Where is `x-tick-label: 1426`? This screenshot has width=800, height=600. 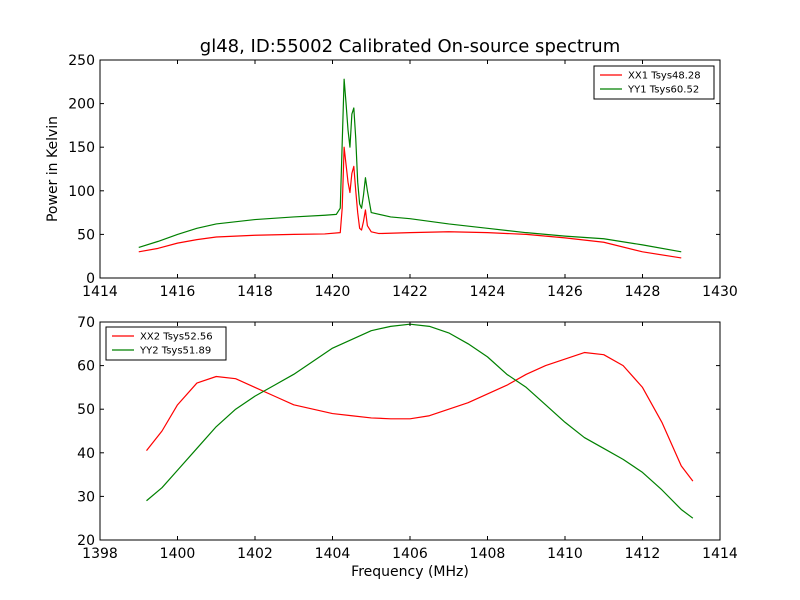
x-tick-label: 1426 is located at coordinates (565, 292).